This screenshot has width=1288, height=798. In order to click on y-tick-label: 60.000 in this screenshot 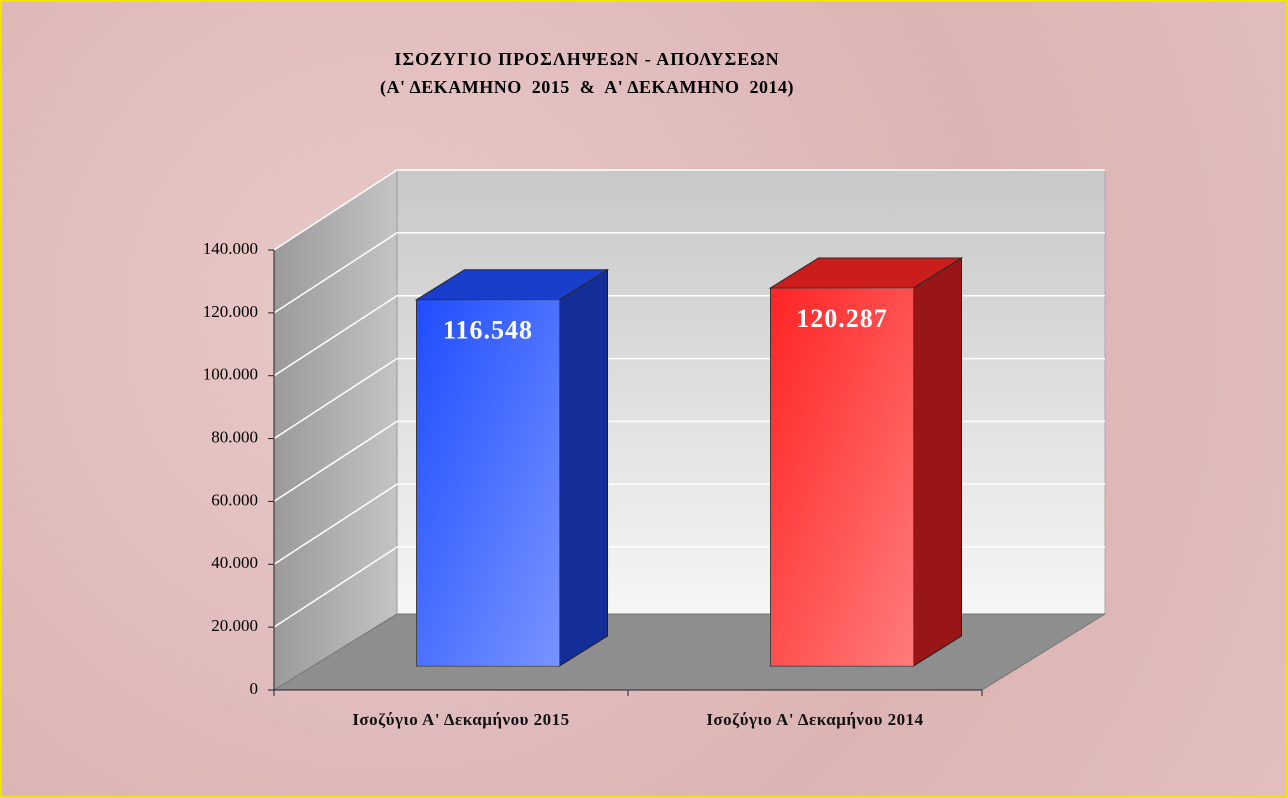, I will do `click(234, 499)`.